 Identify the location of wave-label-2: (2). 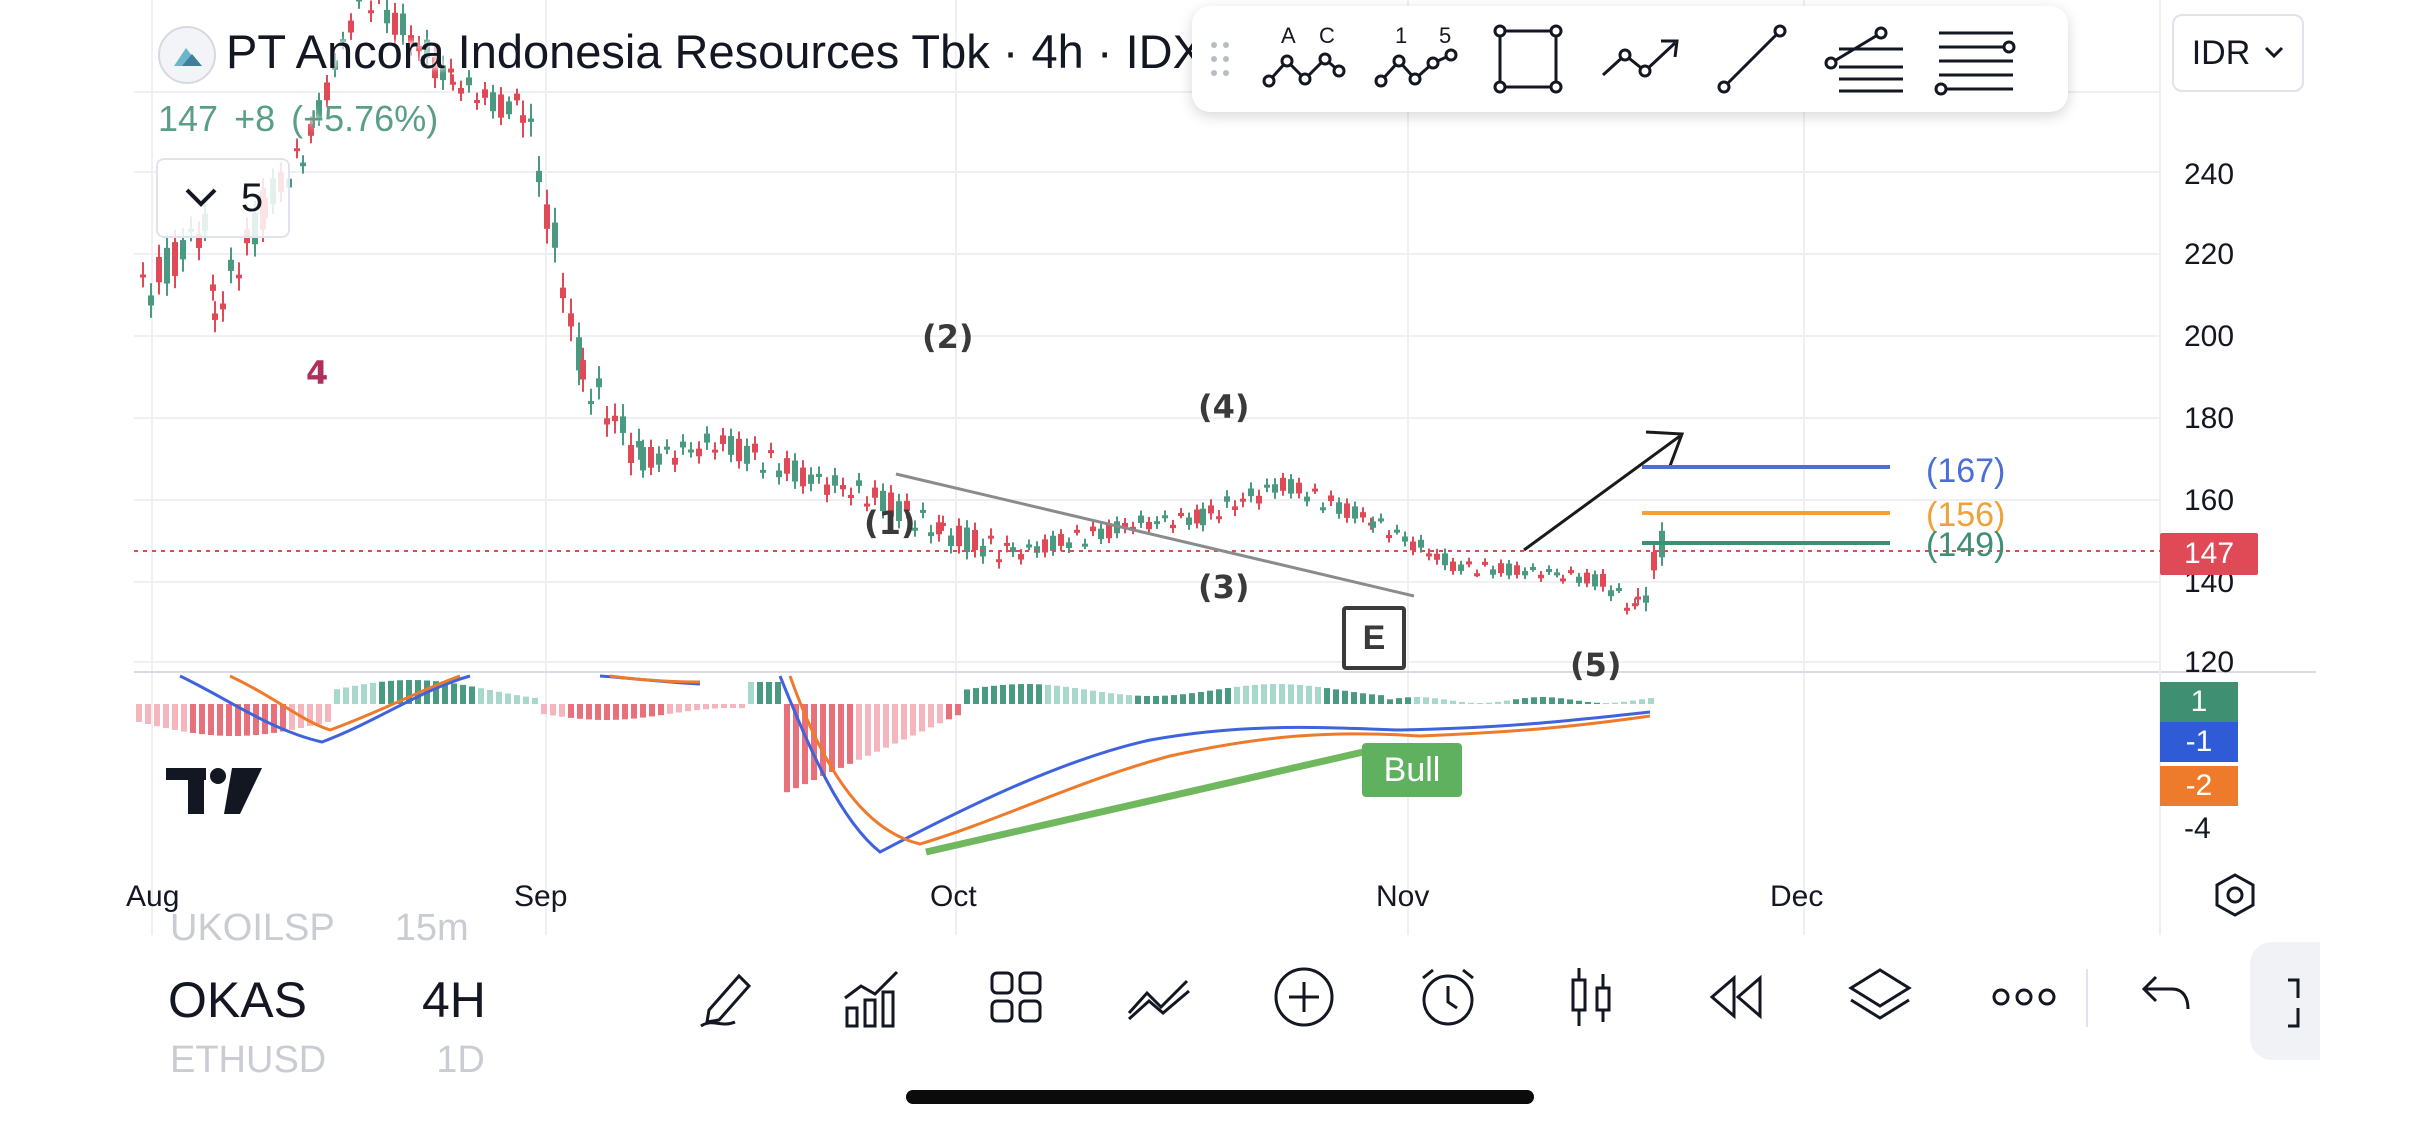
(948, 337).